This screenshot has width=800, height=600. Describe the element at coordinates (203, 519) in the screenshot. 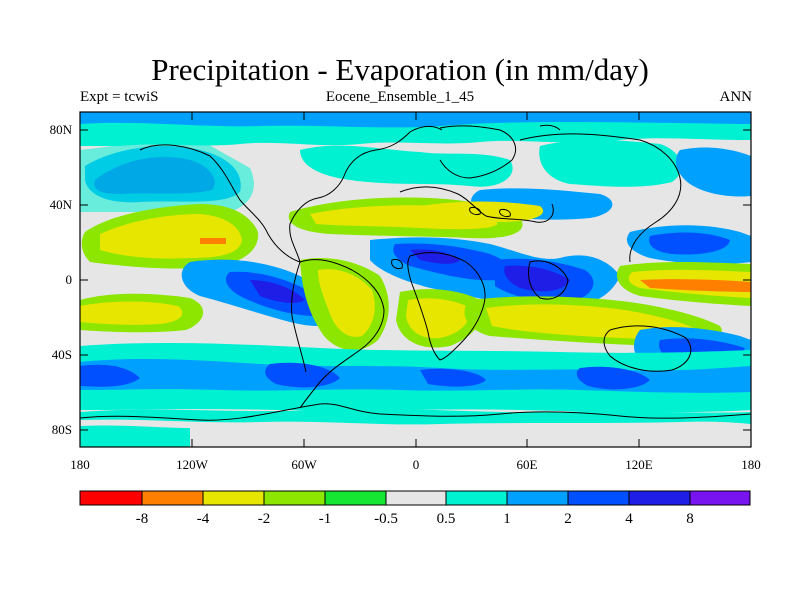

I see `colorbar-label: -4` at that location.